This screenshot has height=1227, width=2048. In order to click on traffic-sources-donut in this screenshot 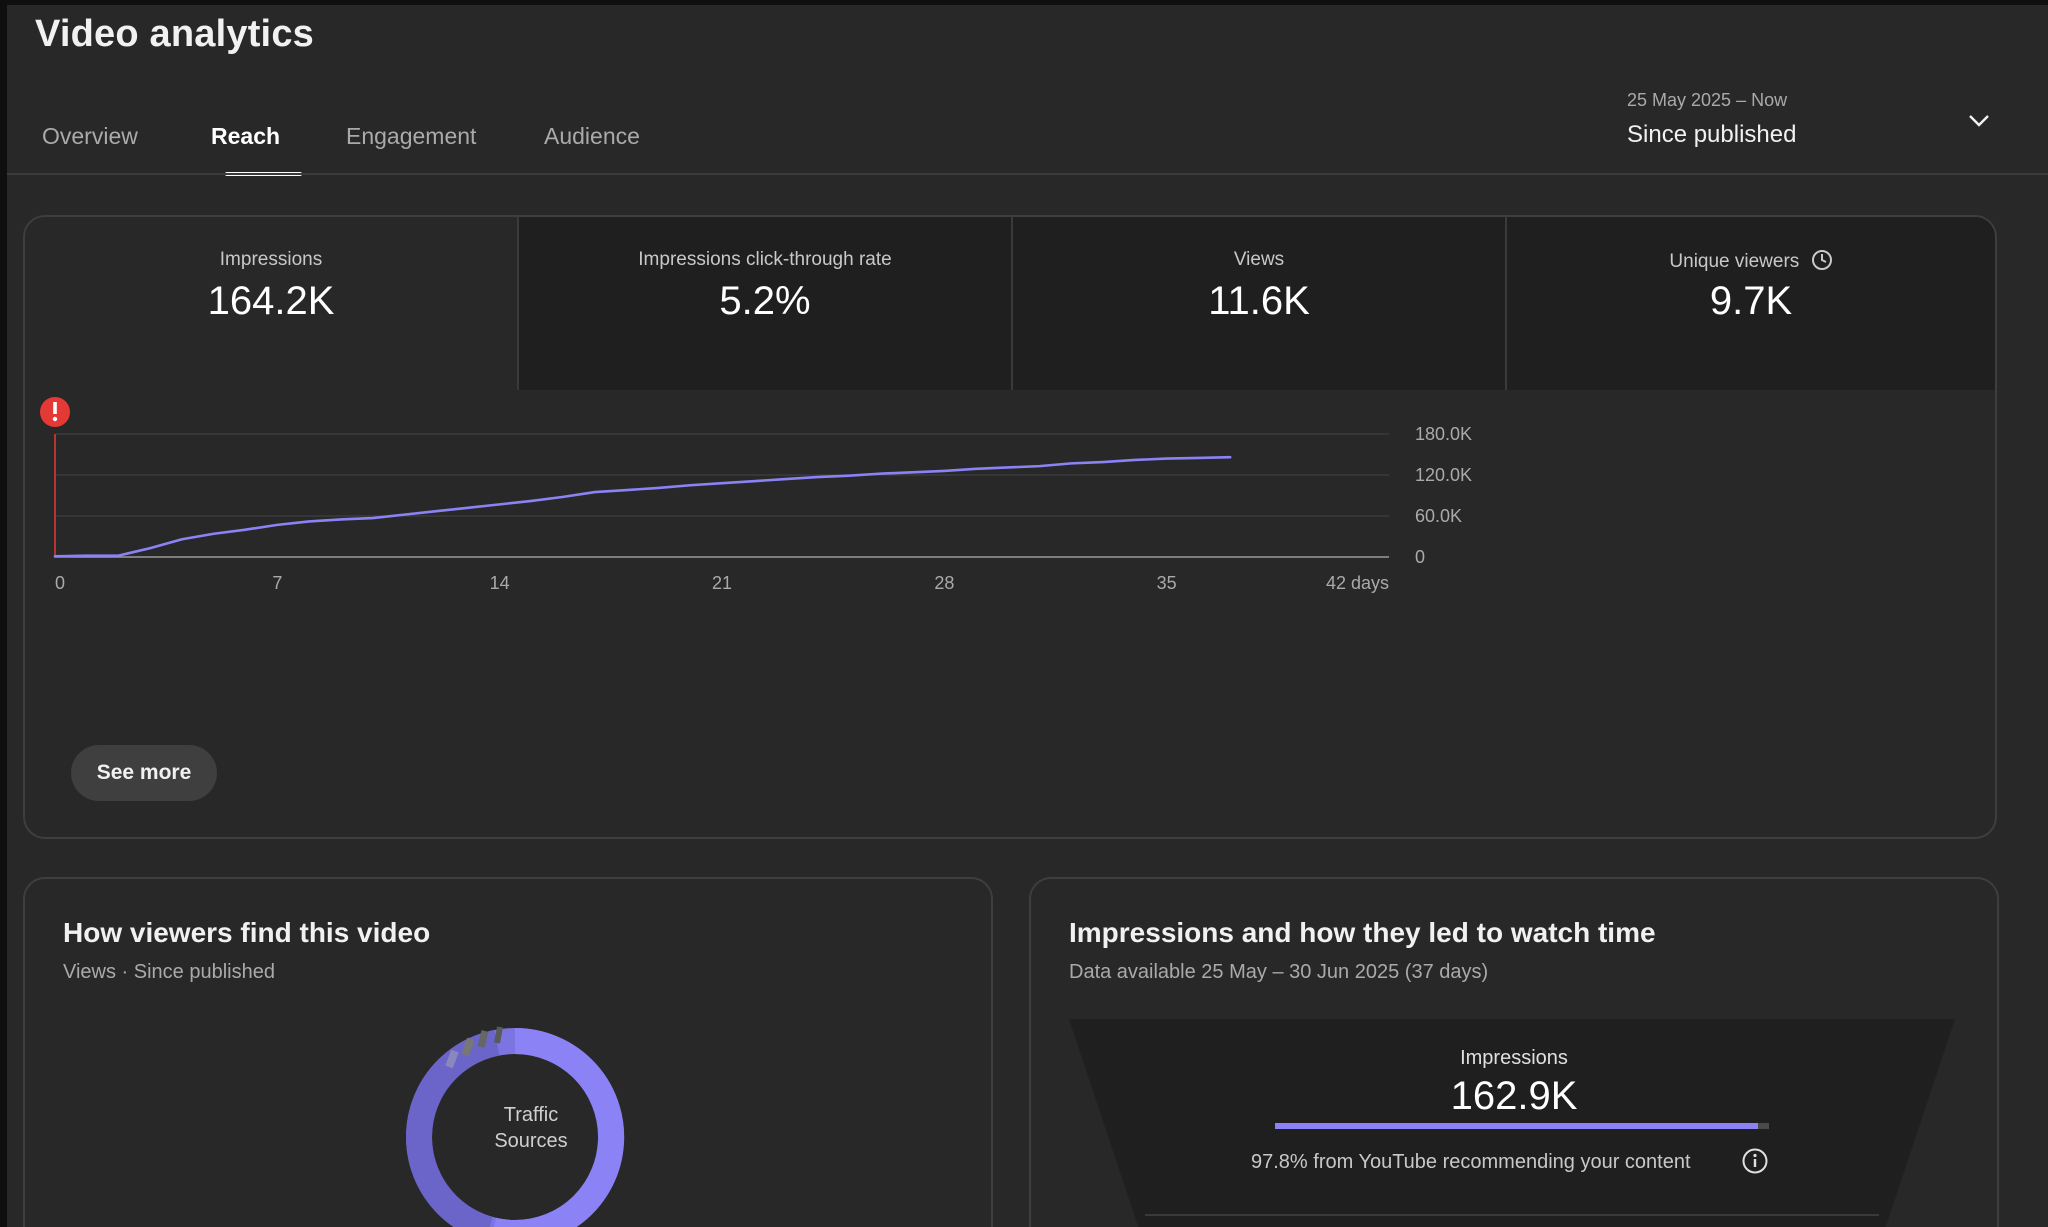, I will do `click(508, 1053)`.